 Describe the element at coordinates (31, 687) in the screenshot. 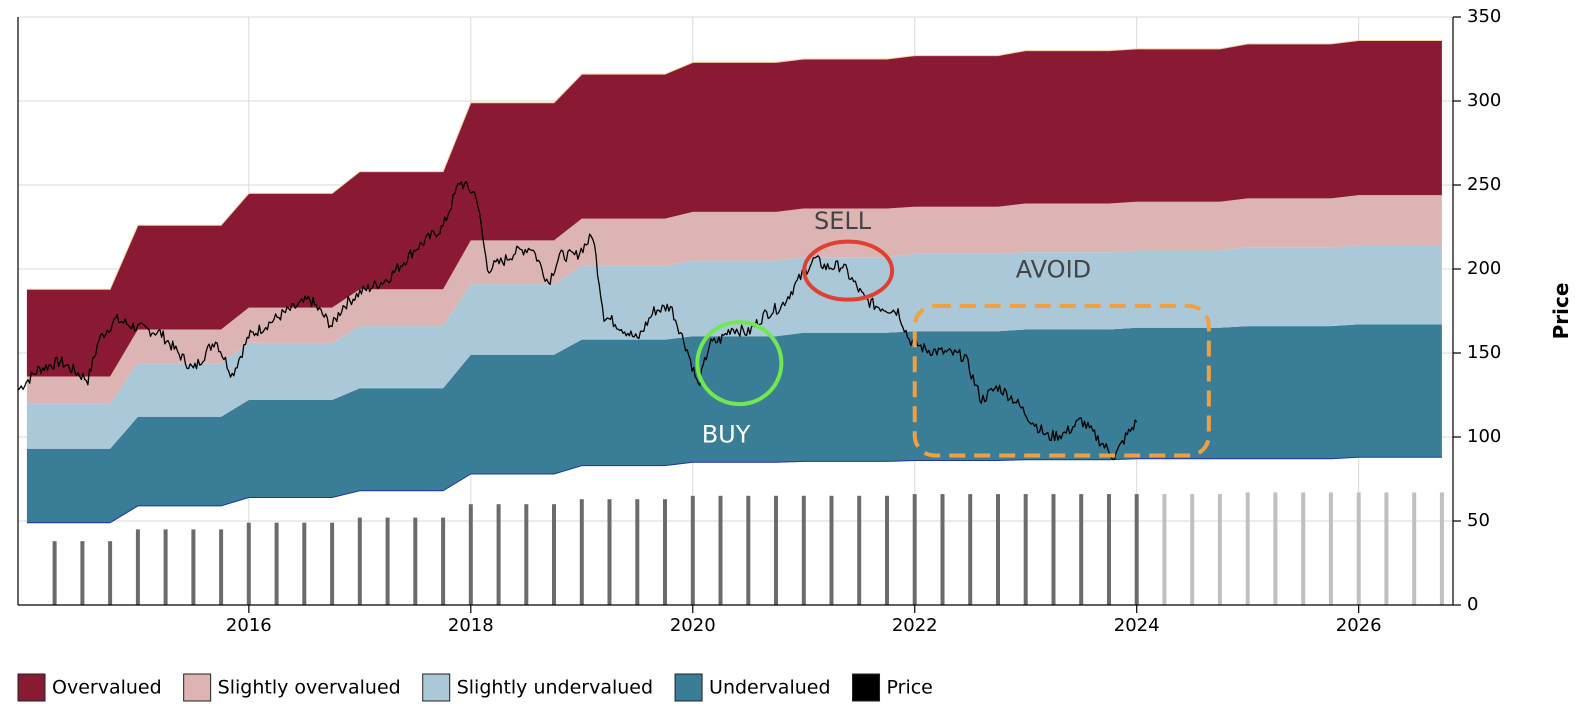

I see `legend-swatch-overvalued` at that location.